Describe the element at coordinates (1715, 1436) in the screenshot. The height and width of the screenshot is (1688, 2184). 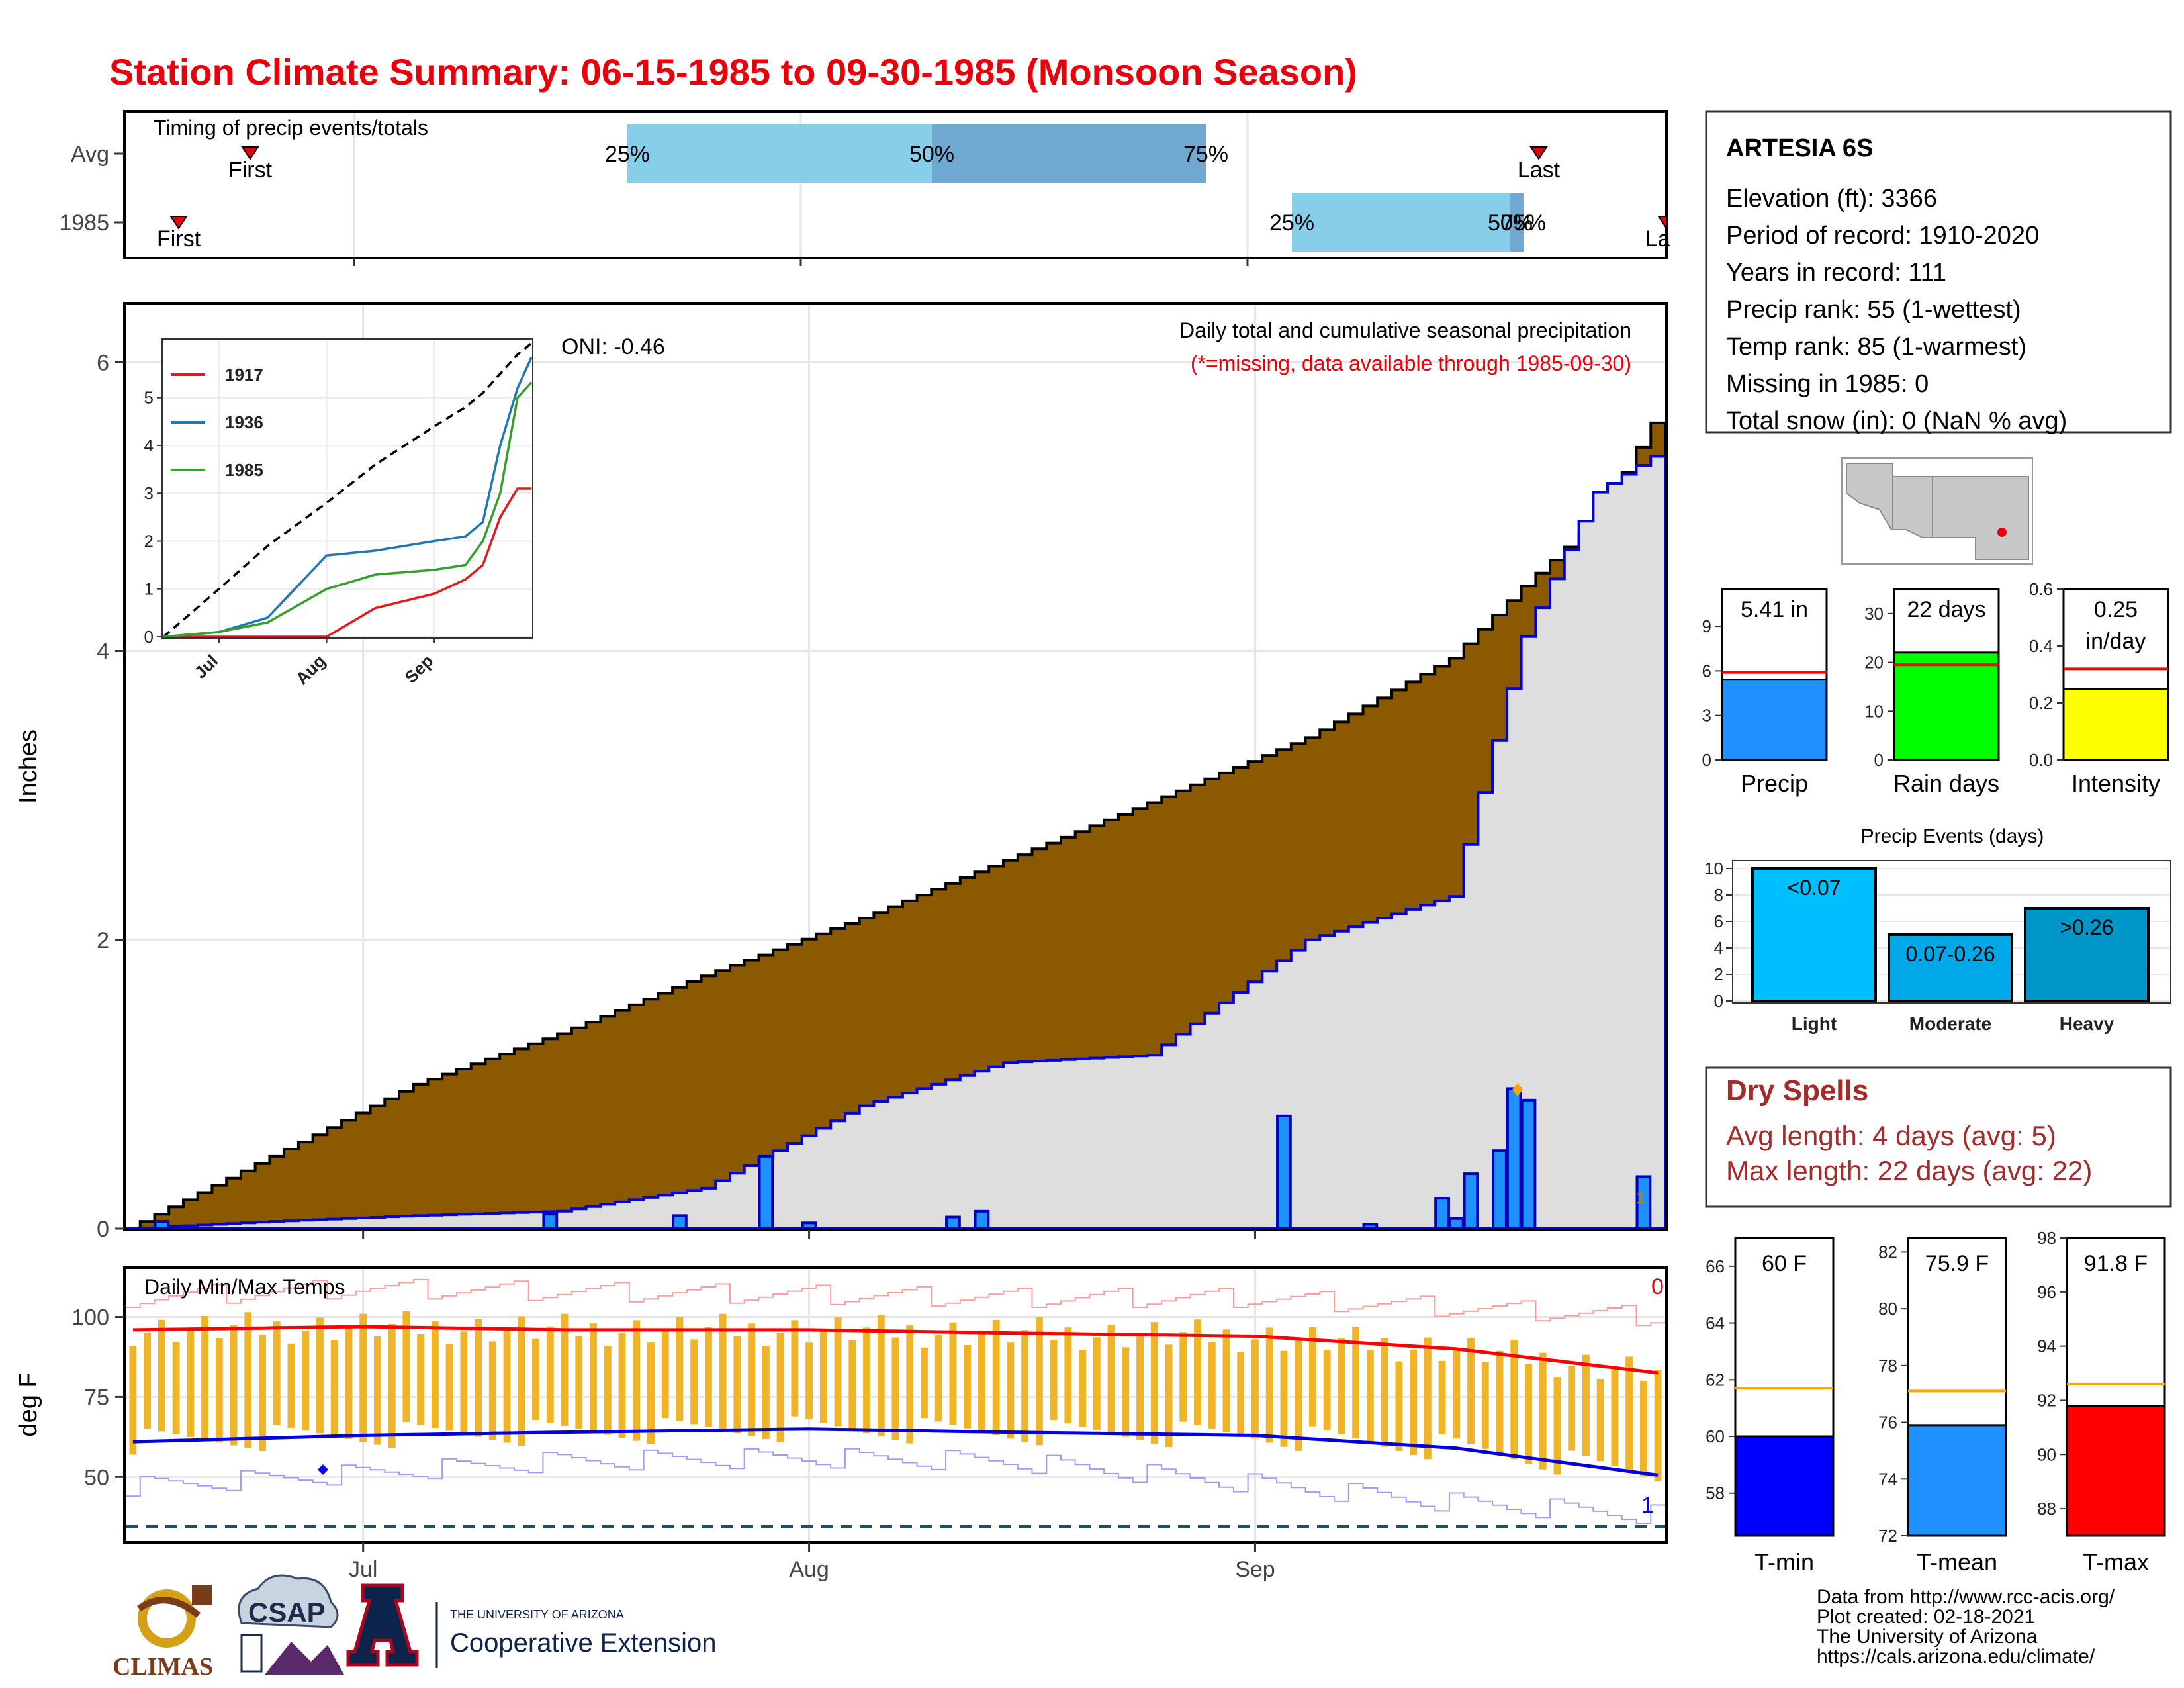
I see `temp-mini-tick: 60` at that location.